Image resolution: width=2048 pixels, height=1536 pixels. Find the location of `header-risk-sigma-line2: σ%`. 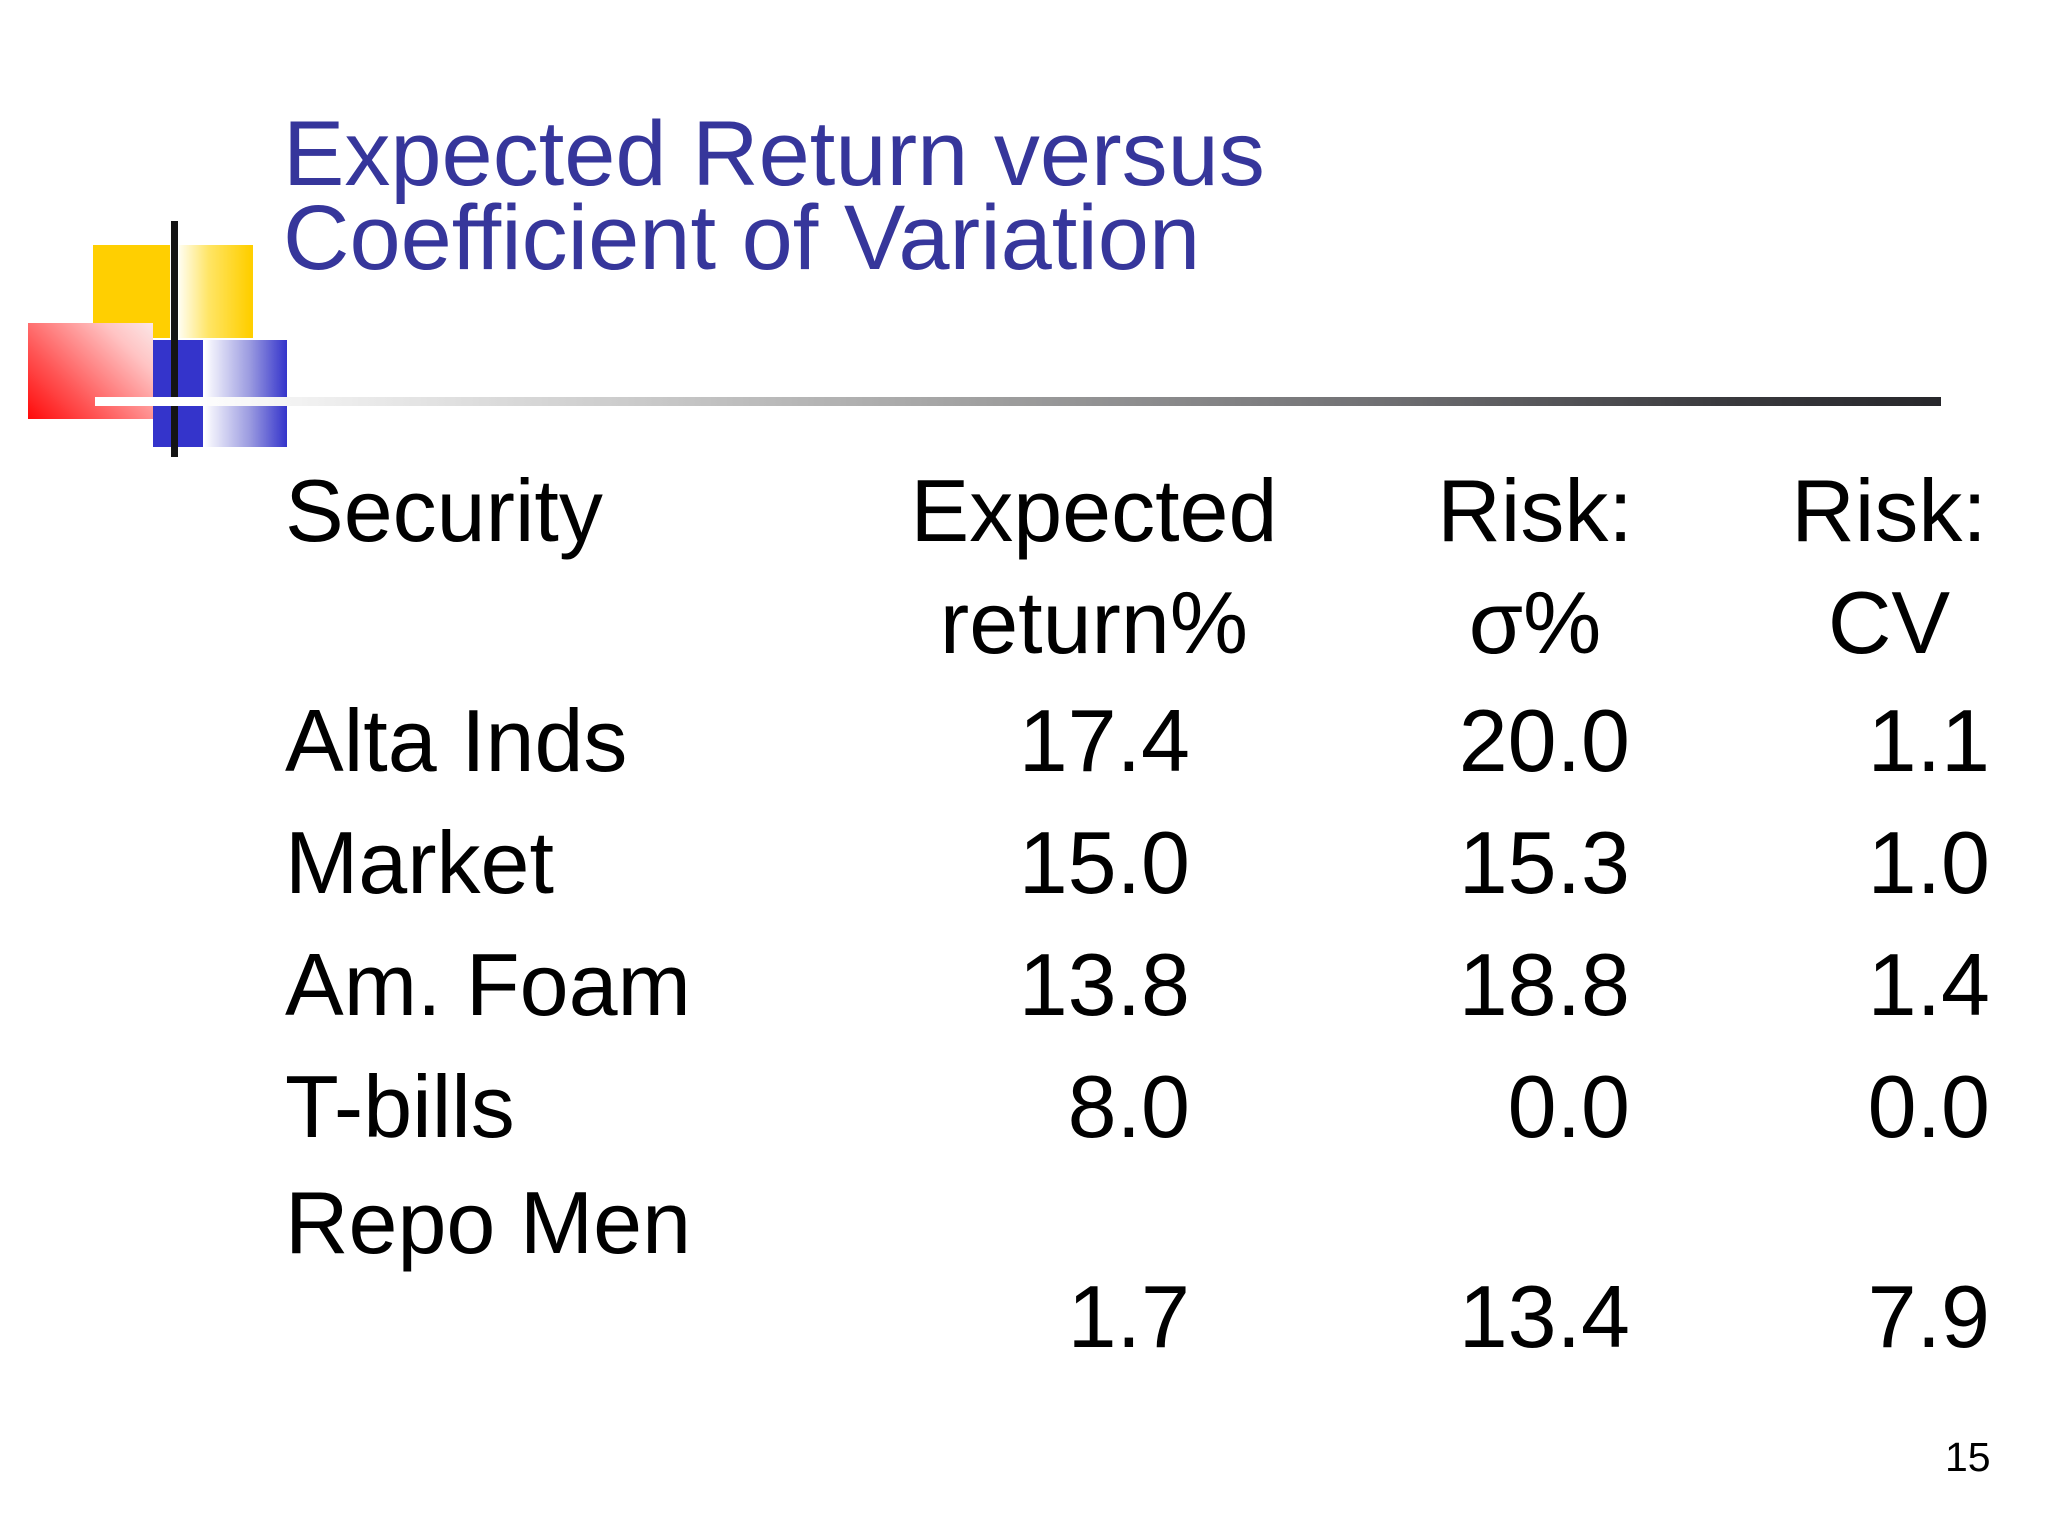

header-risk-sigma-line2: σ% is located at coordinates (1535, 622).